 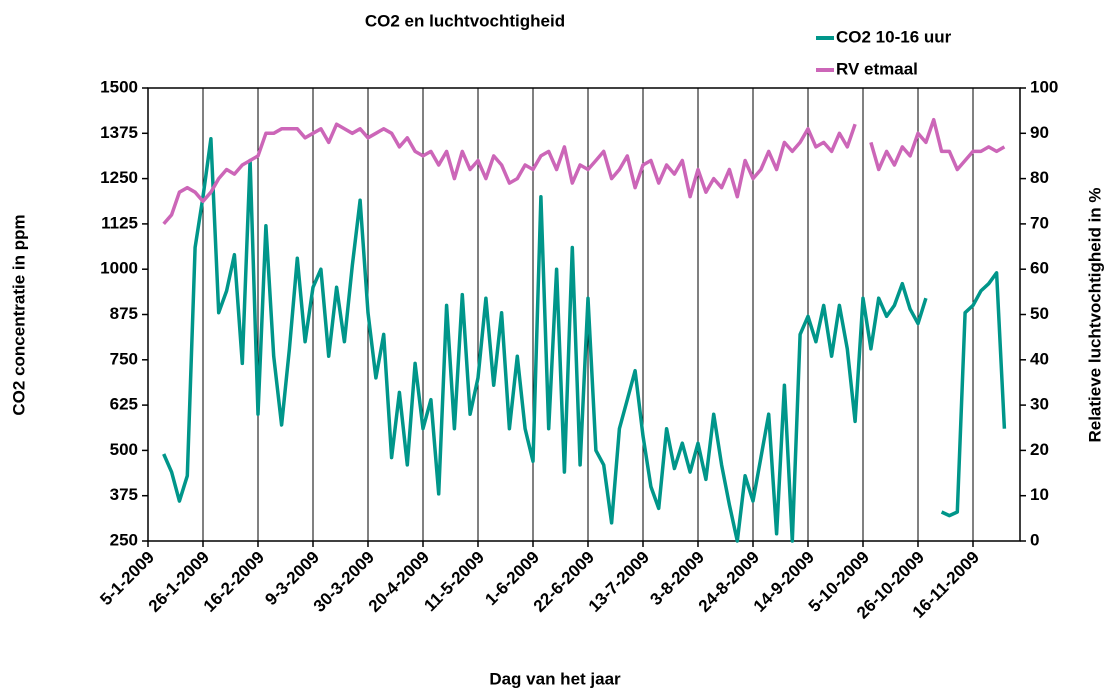 What do you see at coordinates (877, 68) in the screenshot?
I see `legend-label: RV etmaal` at bounding box center [877, 68].